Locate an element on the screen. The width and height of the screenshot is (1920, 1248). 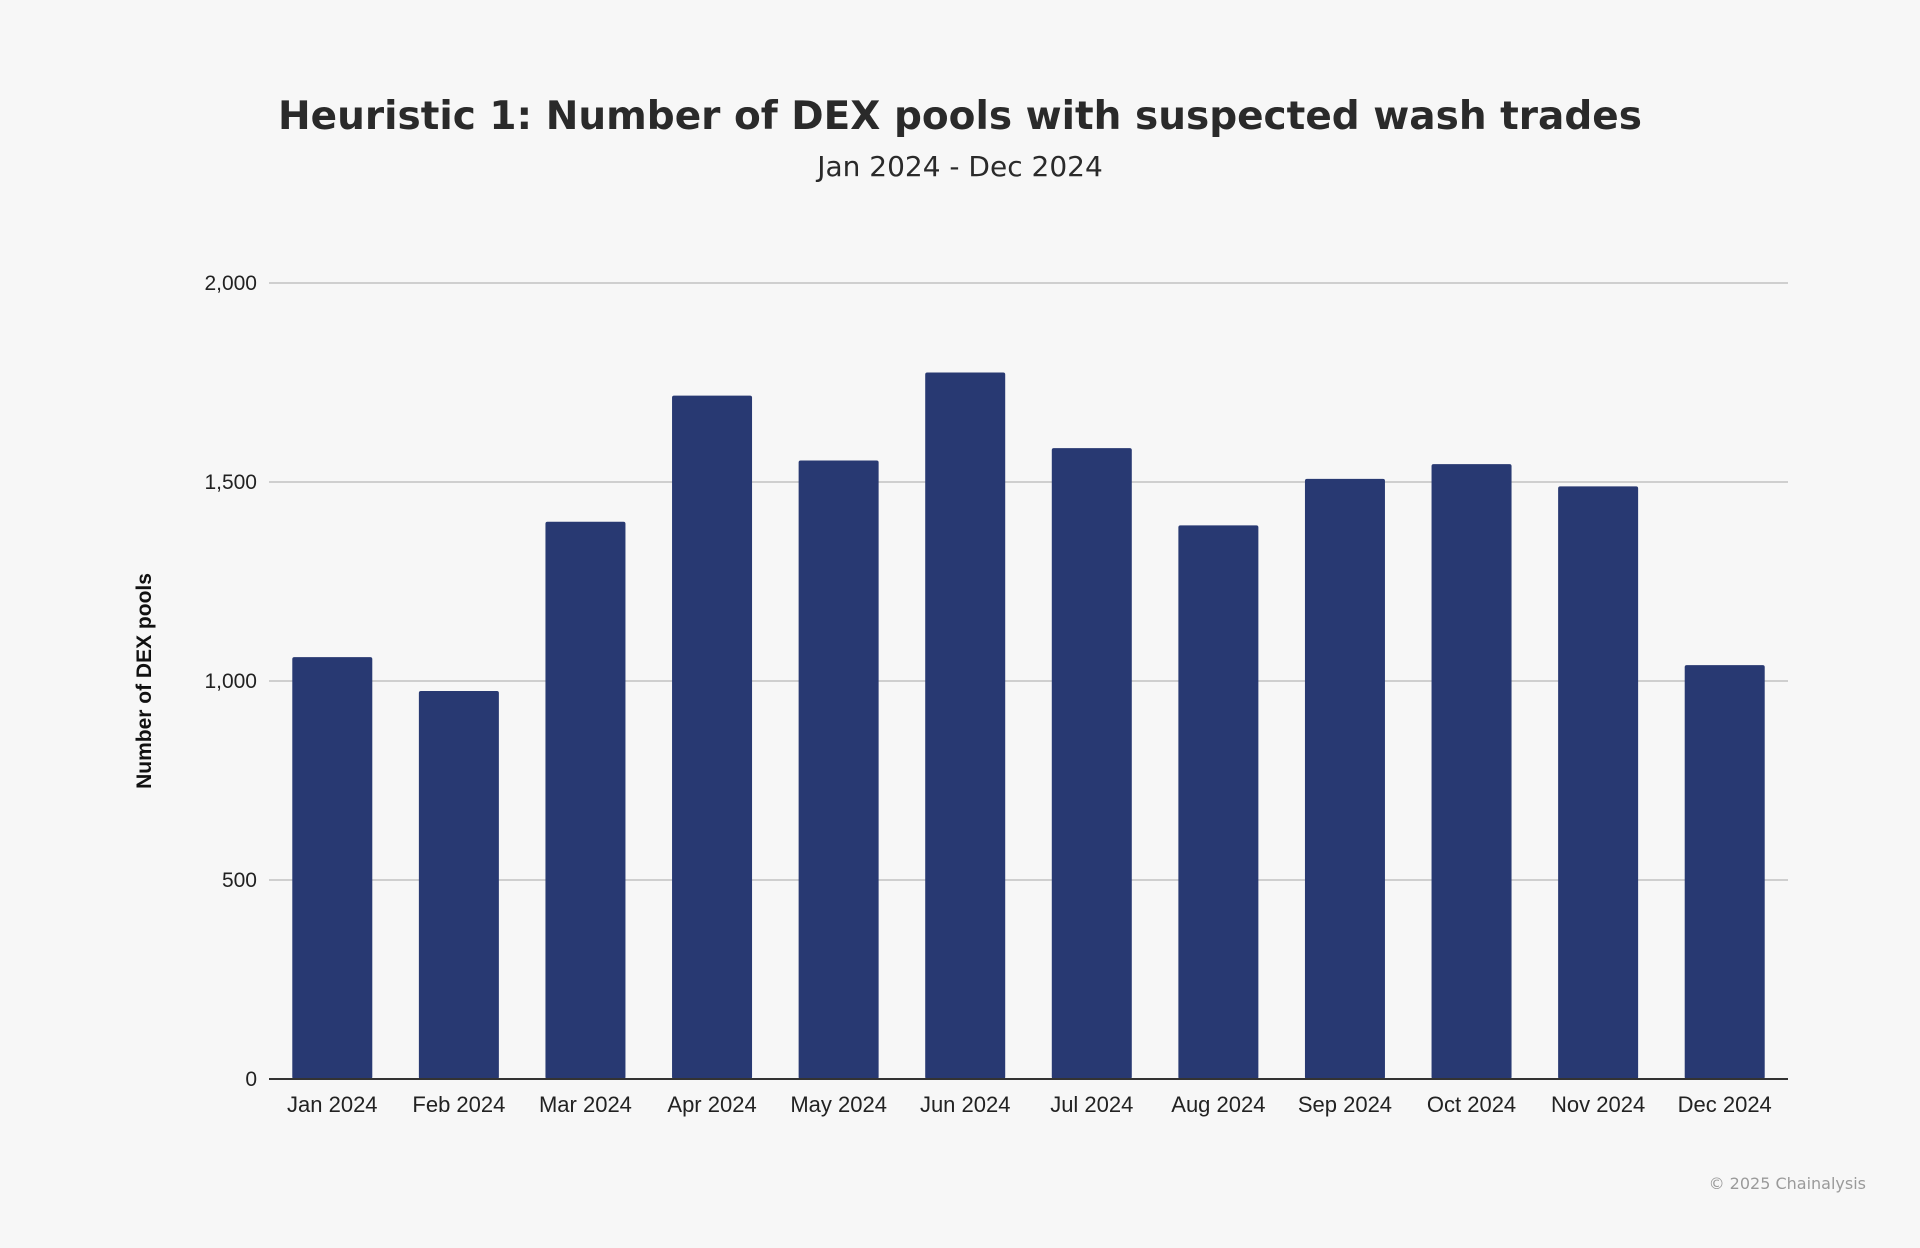
y-tick-label: 2,000 is located at coordinates (230, 283).